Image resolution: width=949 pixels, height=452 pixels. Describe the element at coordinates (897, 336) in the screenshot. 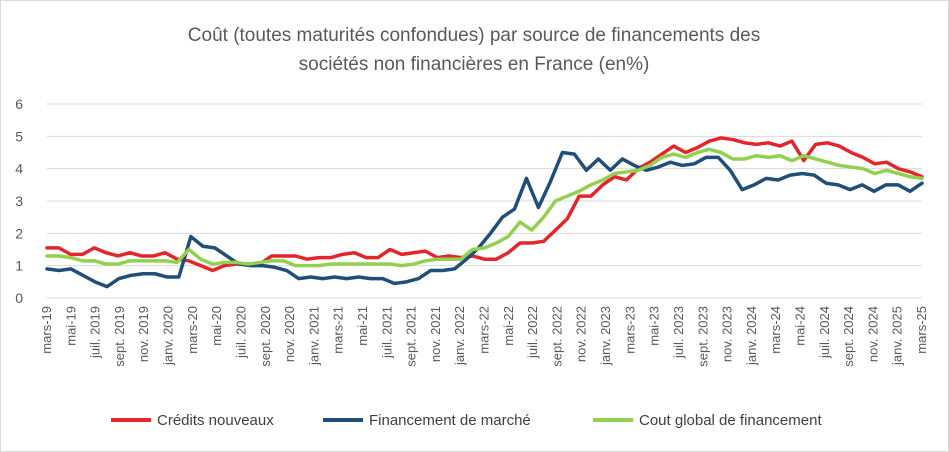

I see `x-tick-label-35: janv. 2025` at that location.